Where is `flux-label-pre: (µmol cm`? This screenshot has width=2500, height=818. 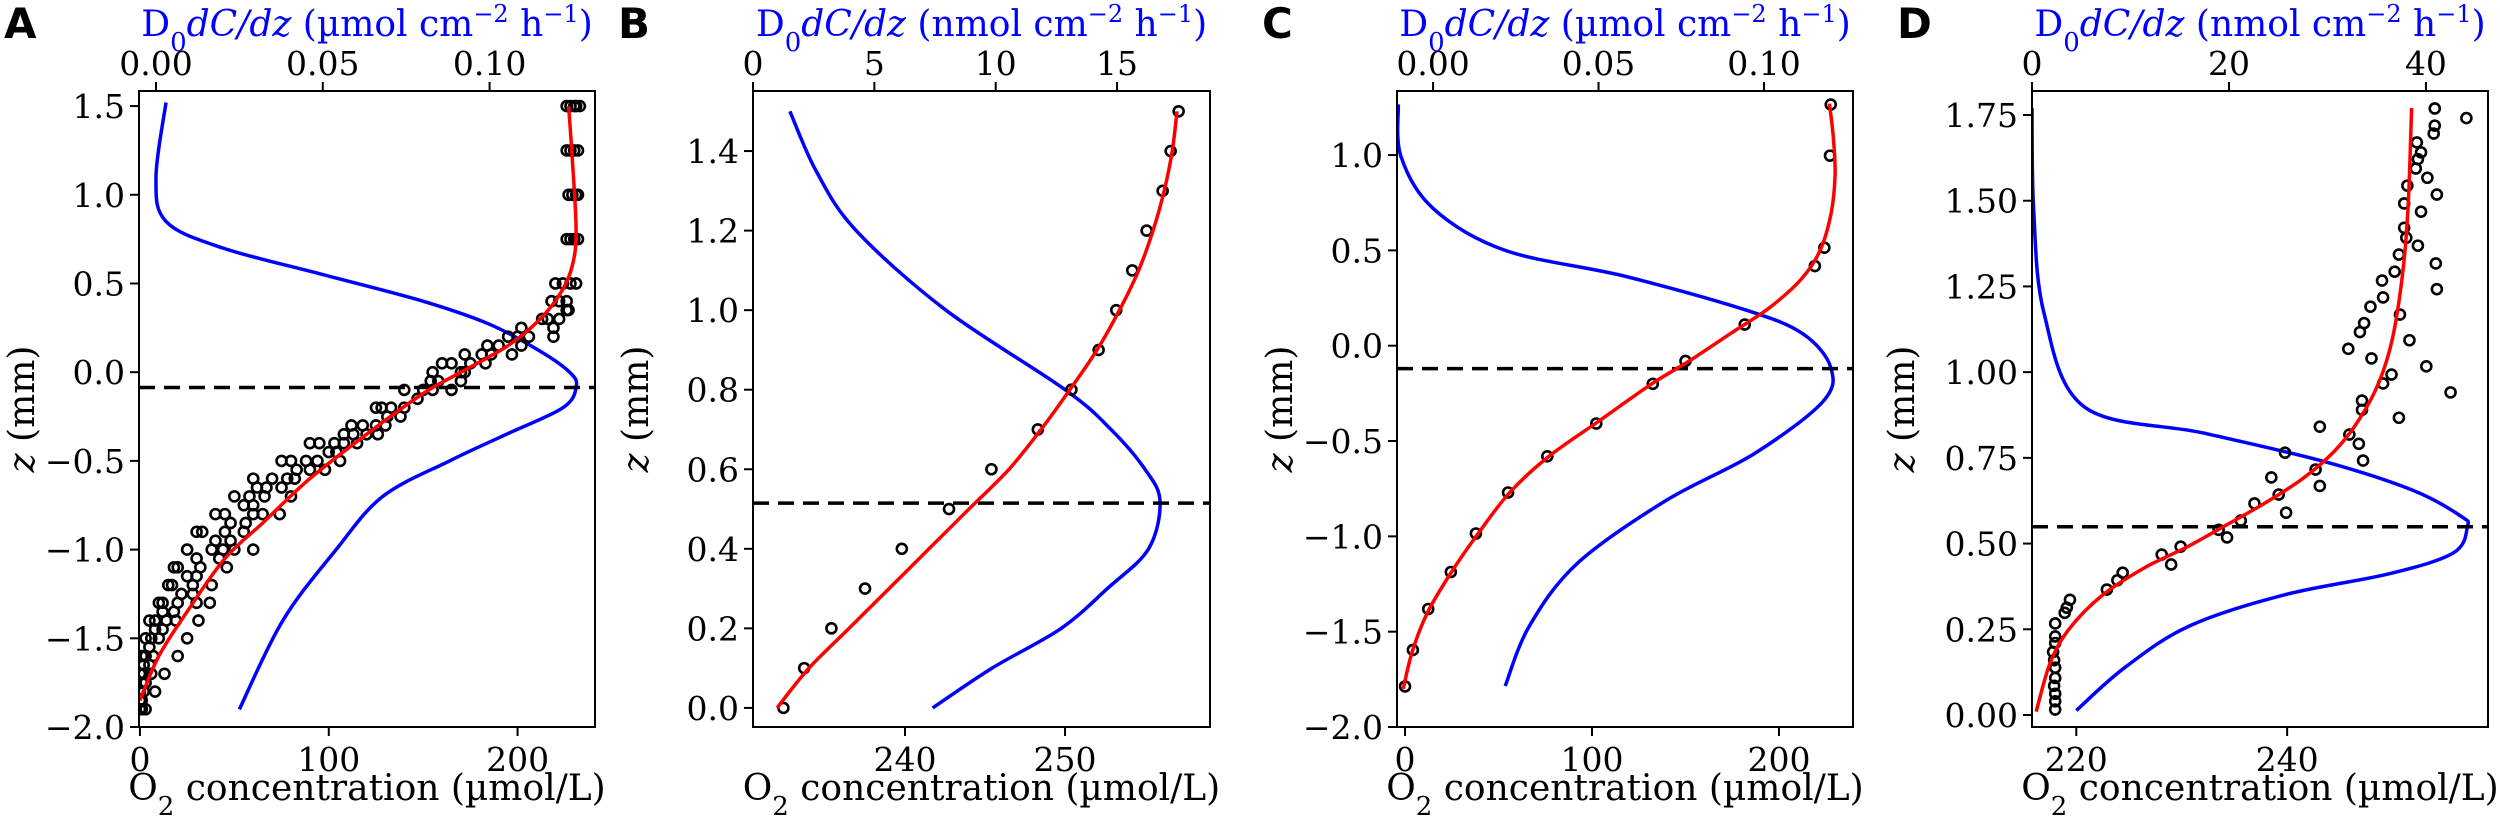
flux-label-pre: (µmol cm is located at coordinates (382, 24).